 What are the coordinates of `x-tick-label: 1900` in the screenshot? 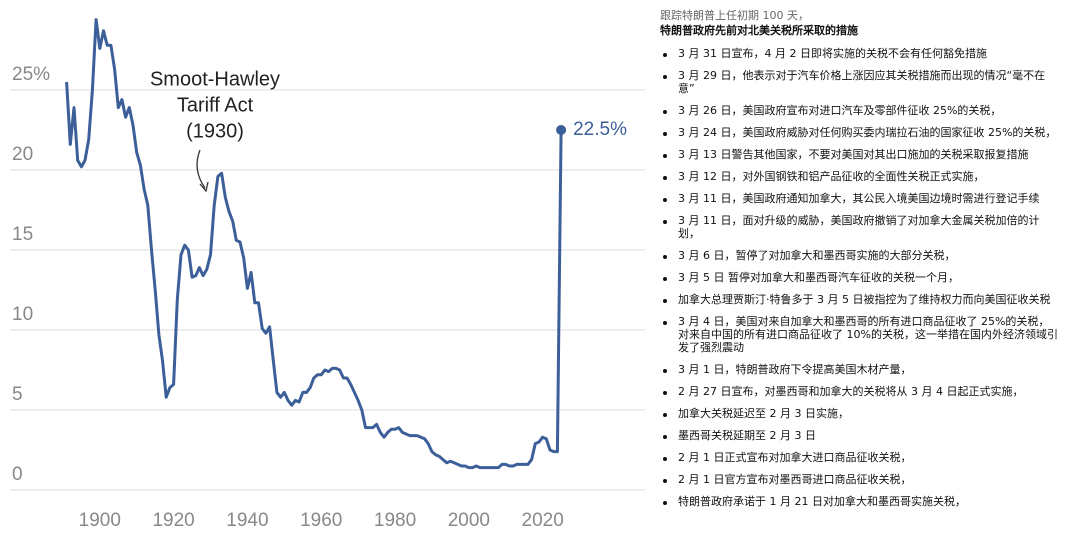 It's located at (100, 520).